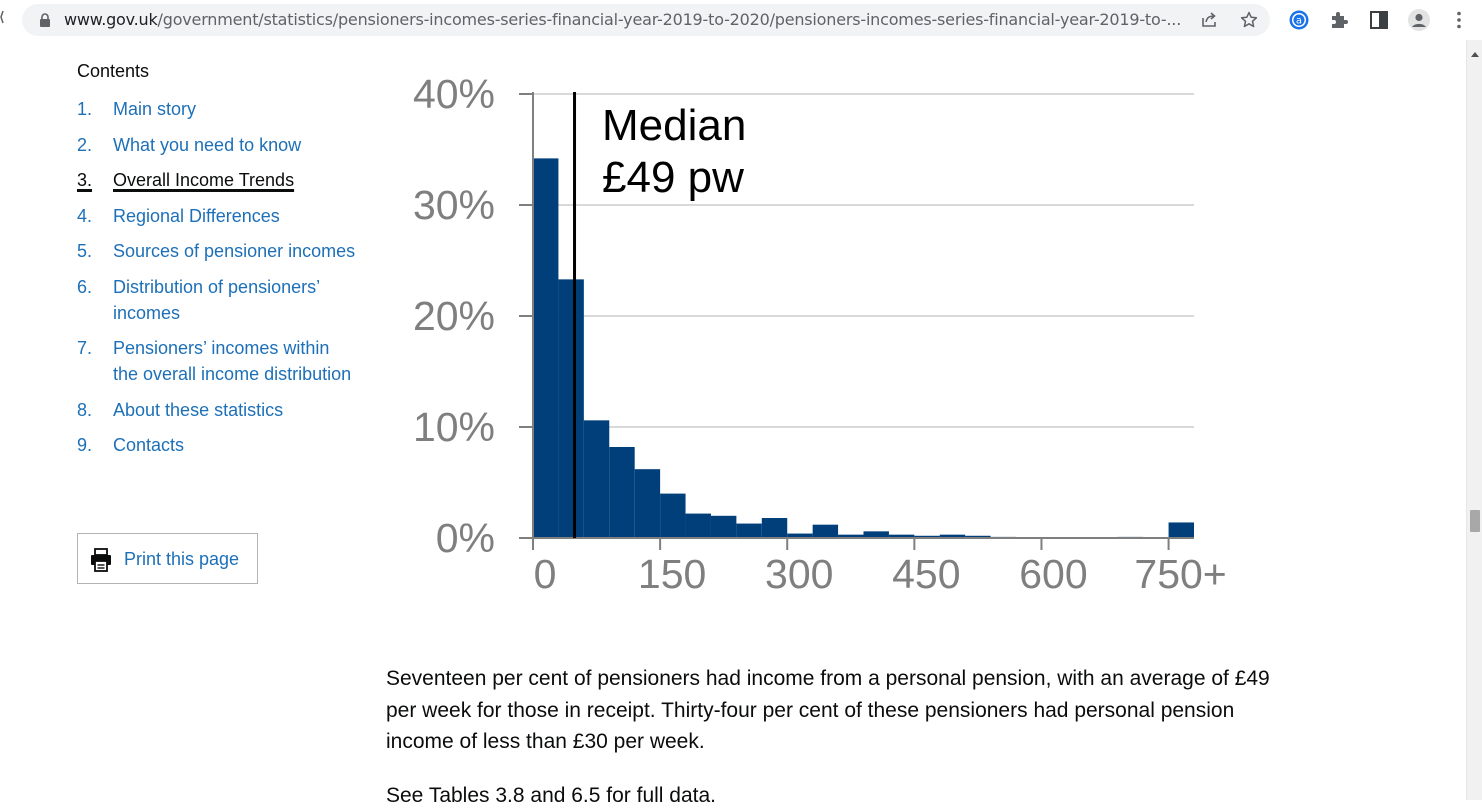 This screenshot has height=812, width=1482. I want to click on contents-item-link: Contacts, so click(149, 445).